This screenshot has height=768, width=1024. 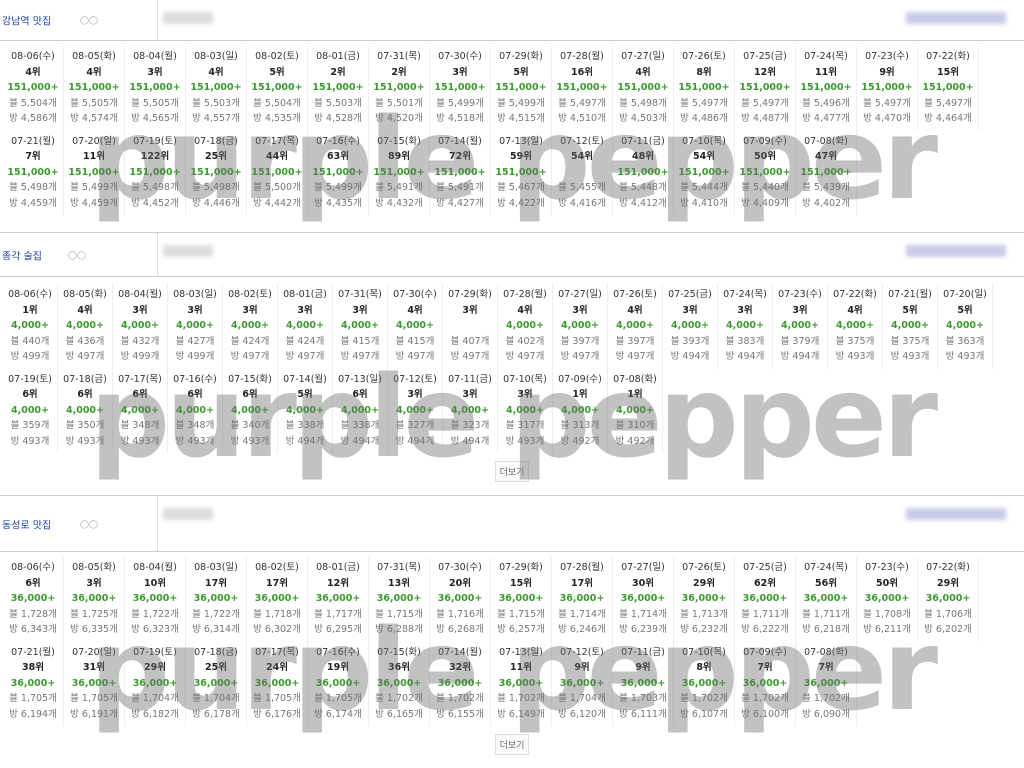 I want to click on rank-cell: 07-18(금) 25위 36,000+ 블 1,704개 방 6,178개, so click(x=216, y=683).